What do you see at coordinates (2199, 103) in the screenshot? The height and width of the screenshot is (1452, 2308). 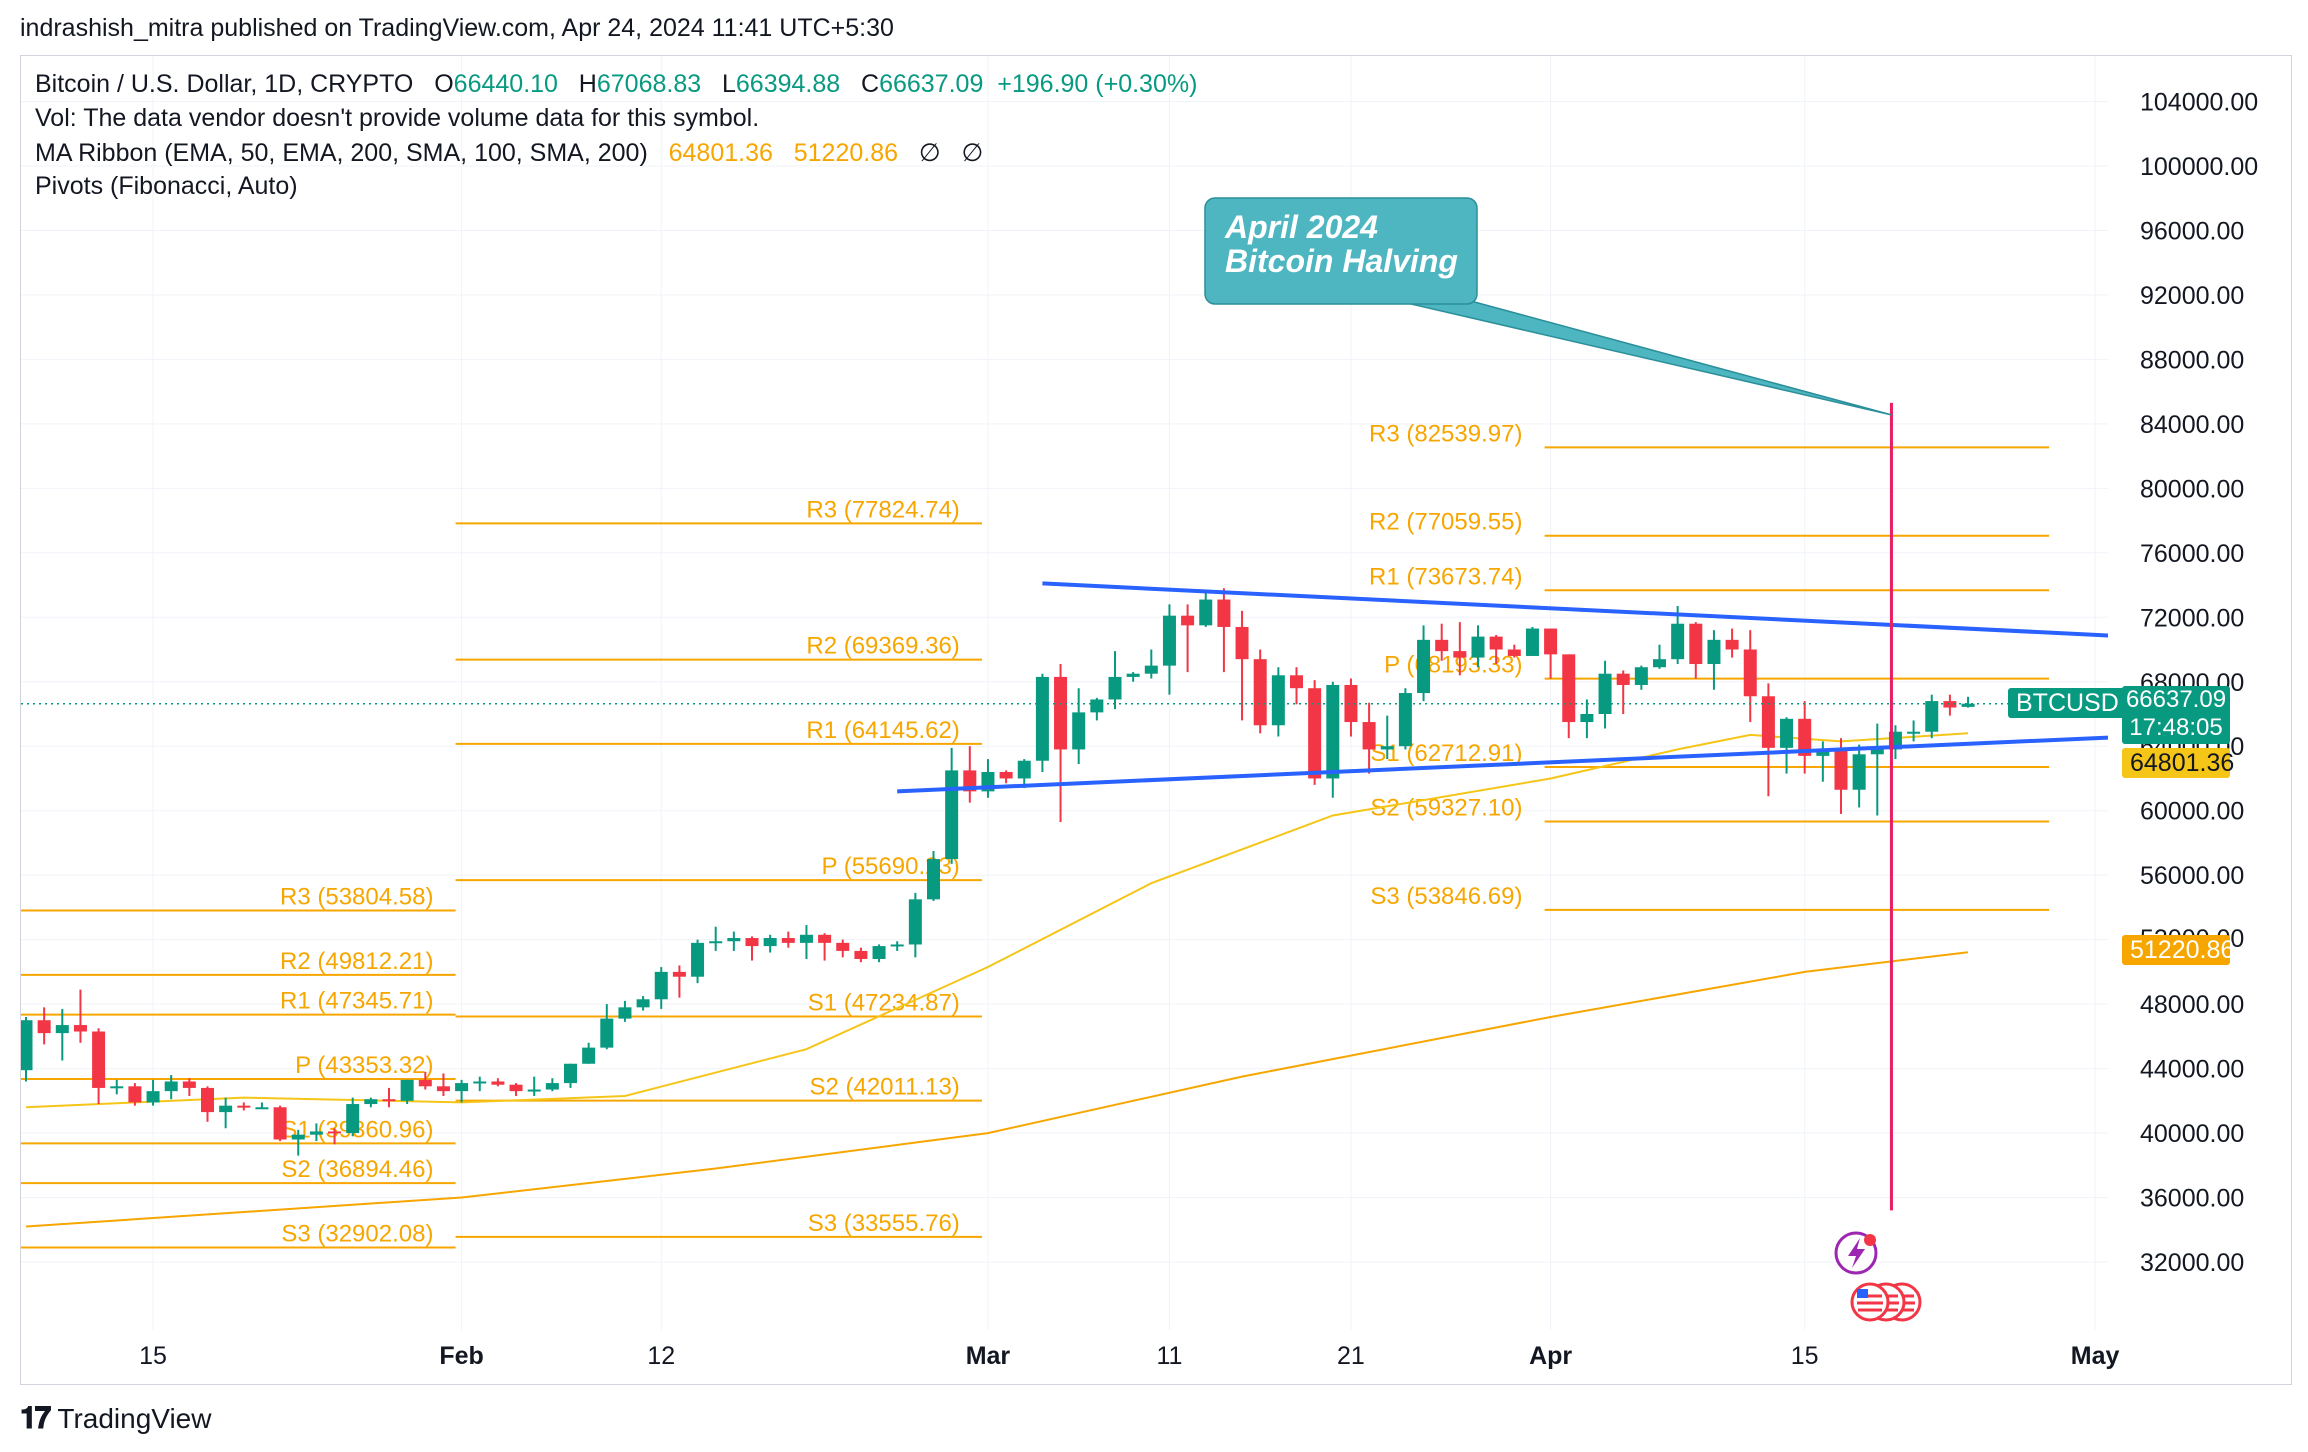 I see `y-tick-label: 104000.00` at bounding box center [2199, 103].